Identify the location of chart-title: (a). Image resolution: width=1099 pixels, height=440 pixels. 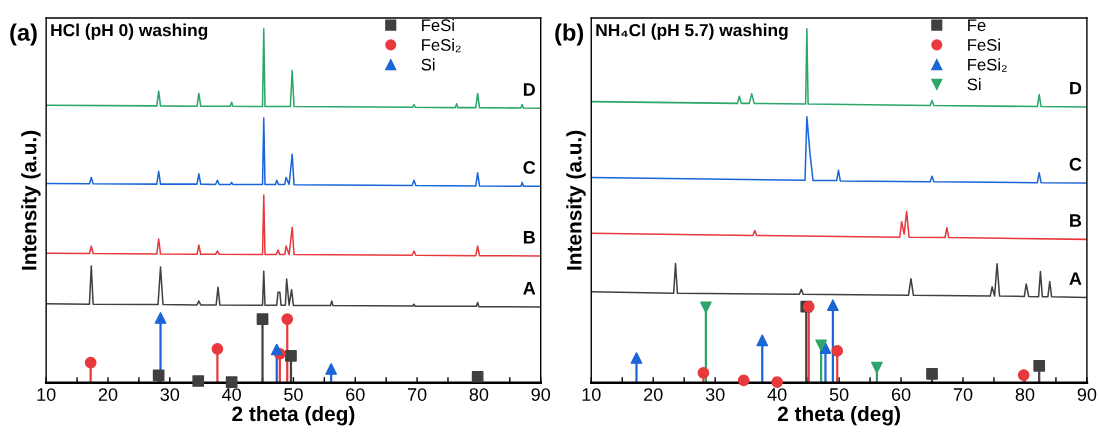
(23, 34).